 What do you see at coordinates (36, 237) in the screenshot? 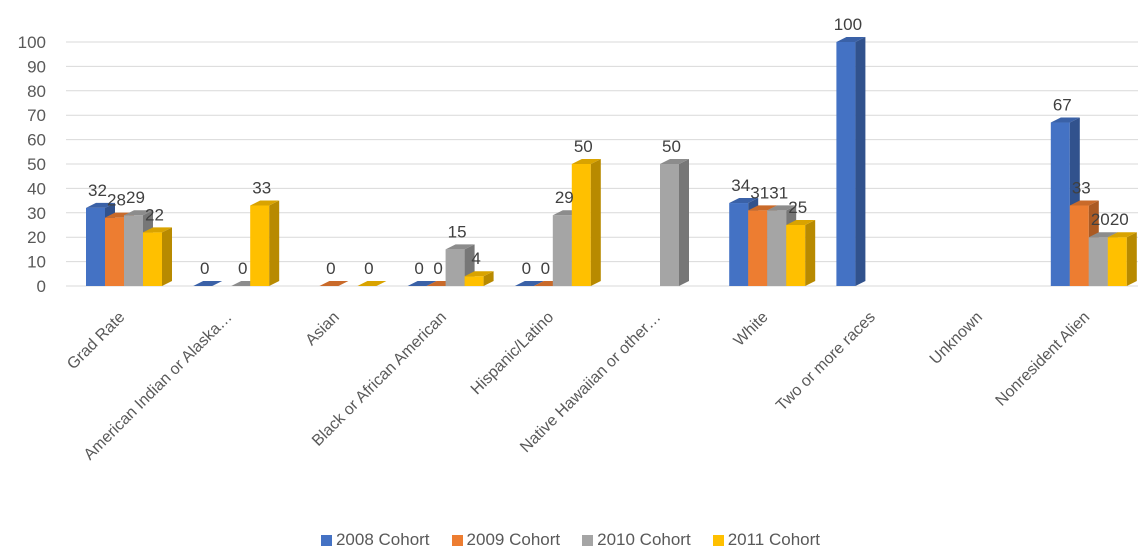
I see `y-tick-label: 20` at bounding box center [36, 237].